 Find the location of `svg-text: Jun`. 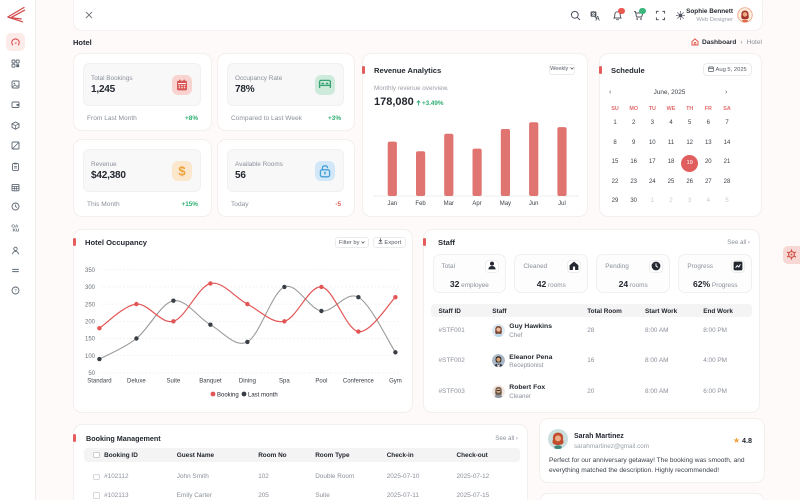

svg-text: Jun is located at coordinates (534, 204).